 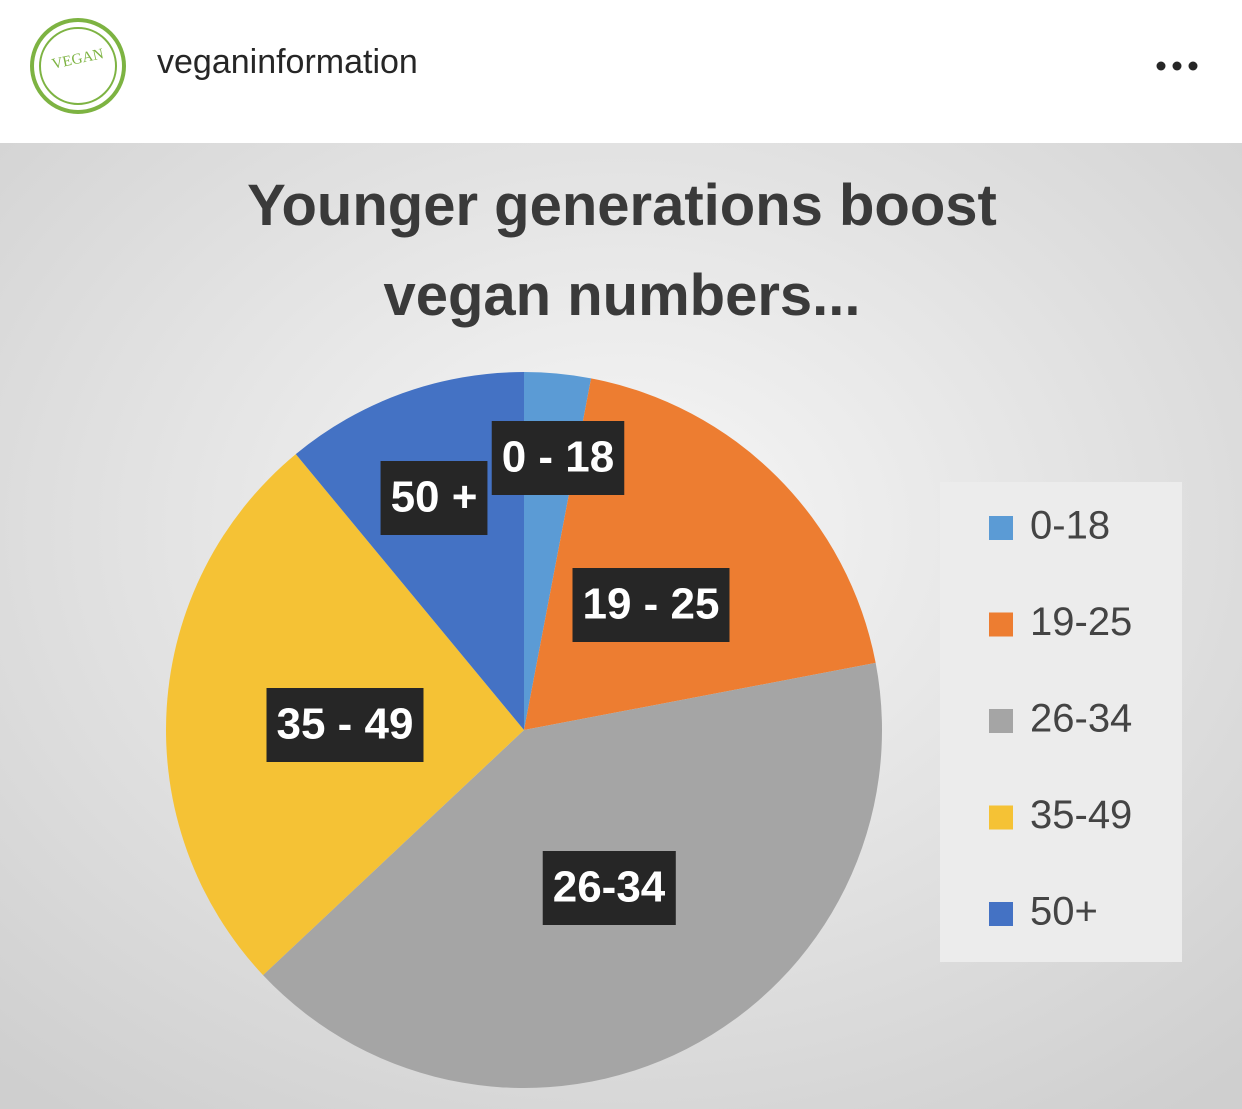 I want to click on data-label-text: 0 - 18, so click(x=558, y=457).